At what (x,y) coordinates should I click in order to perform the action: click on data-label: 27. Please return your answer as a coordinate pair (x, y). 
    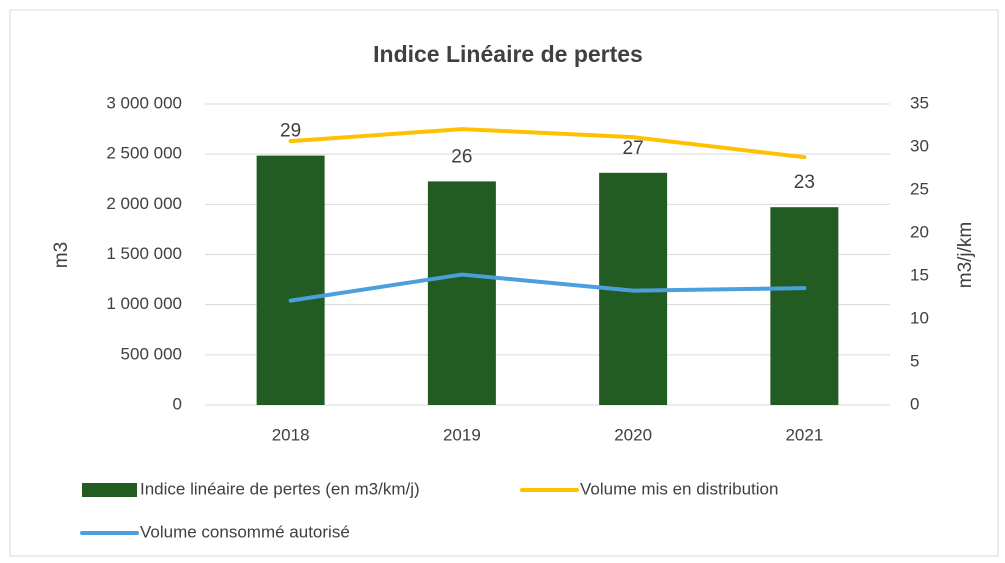
    Looking at the image, I should click on (633, 148).